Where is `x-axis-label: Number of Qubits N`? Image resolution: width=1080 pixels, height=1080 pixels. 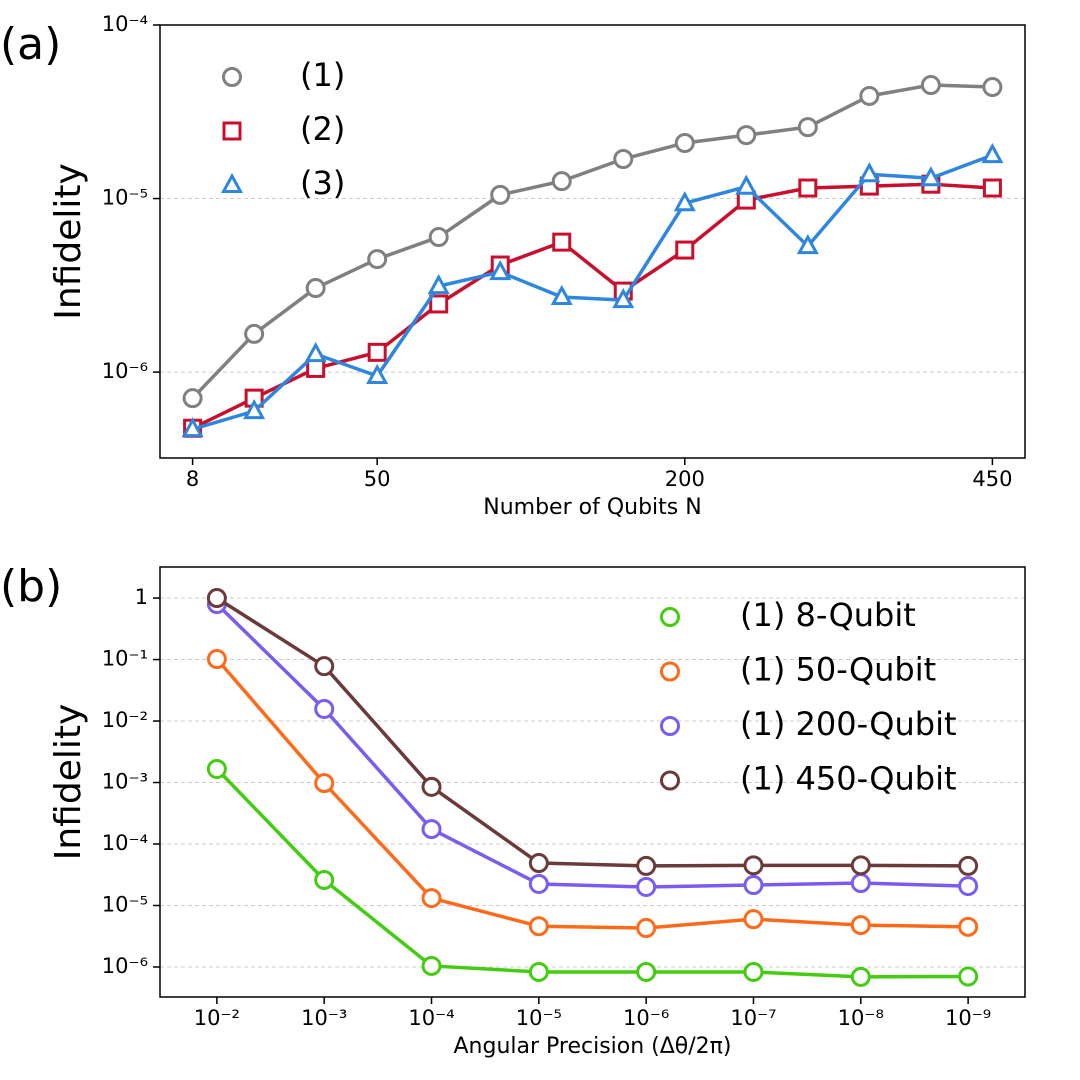 x-axis-label: Number of Qubits N is located at coordinates (592, 507).